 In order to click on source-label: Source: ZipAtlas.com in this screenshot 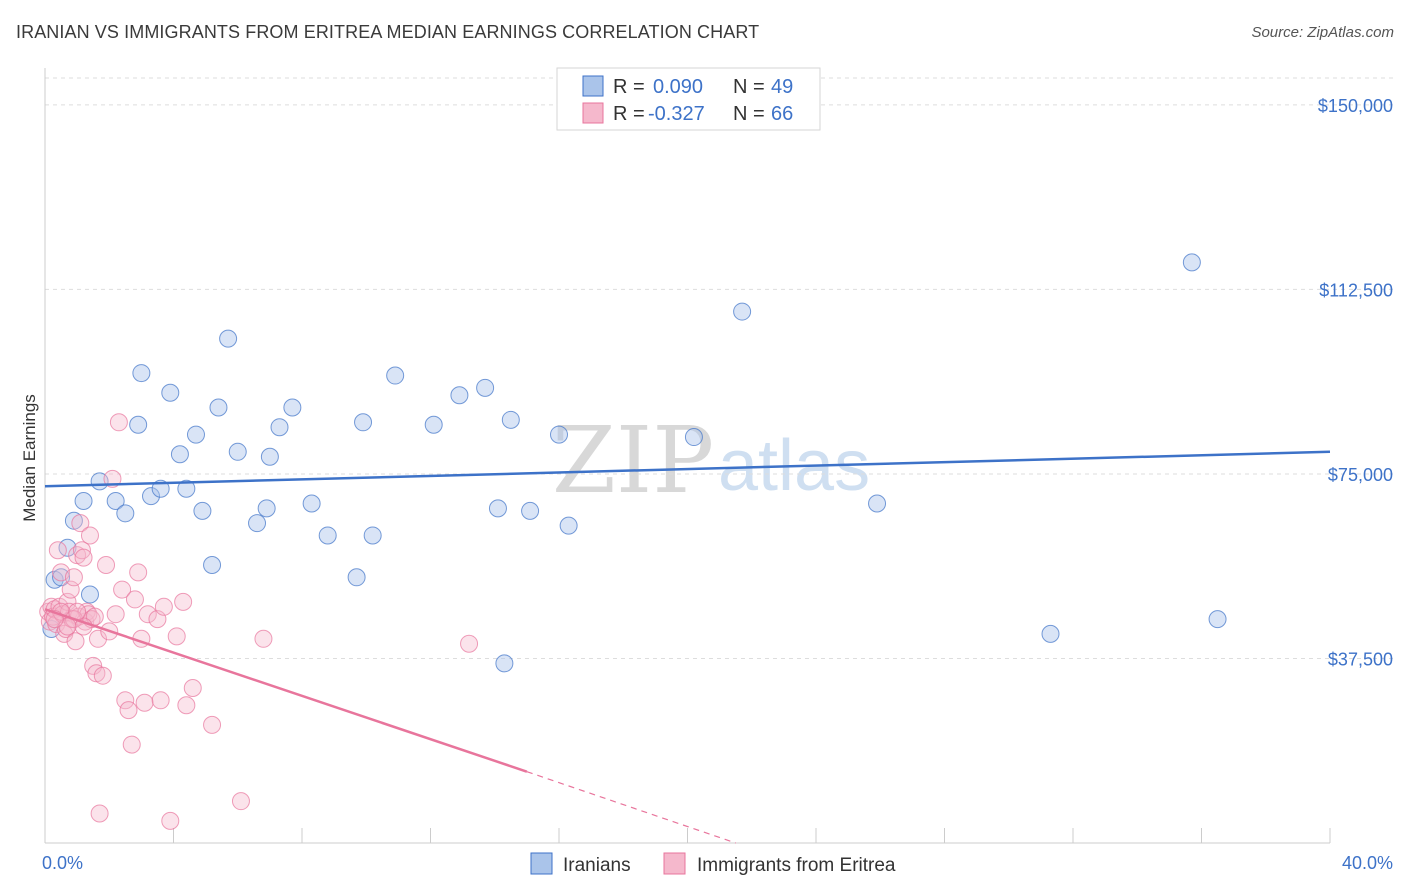, I will do `click(1322, 32)`.